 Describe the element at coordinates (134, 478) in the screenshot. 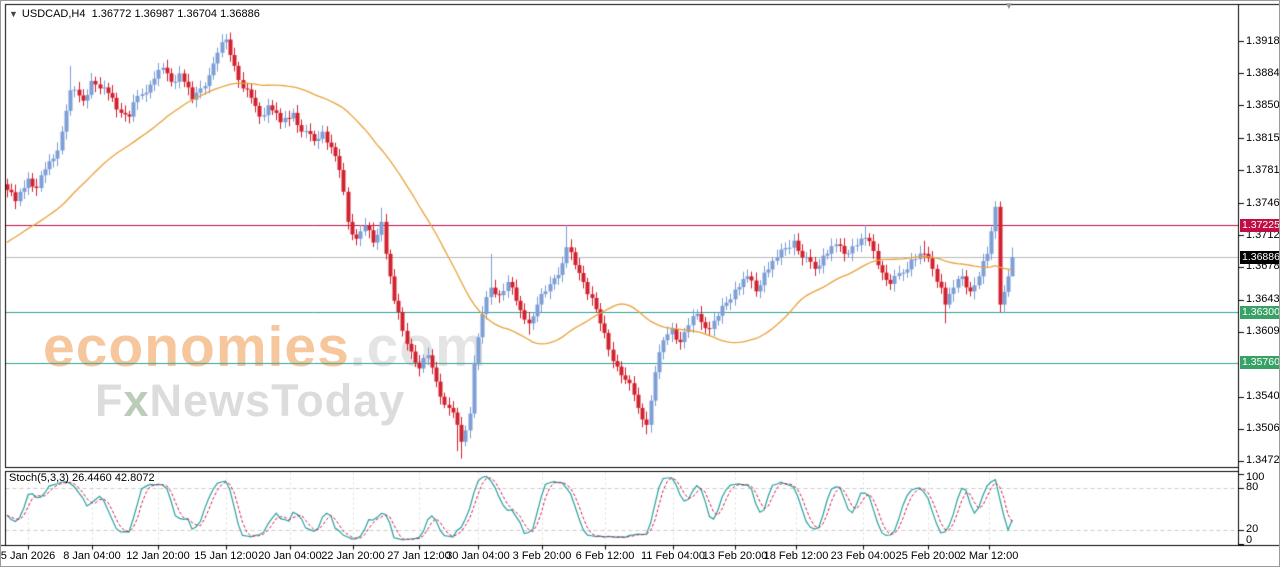

I see `stochastic-d-value: 42.8072` at that location.